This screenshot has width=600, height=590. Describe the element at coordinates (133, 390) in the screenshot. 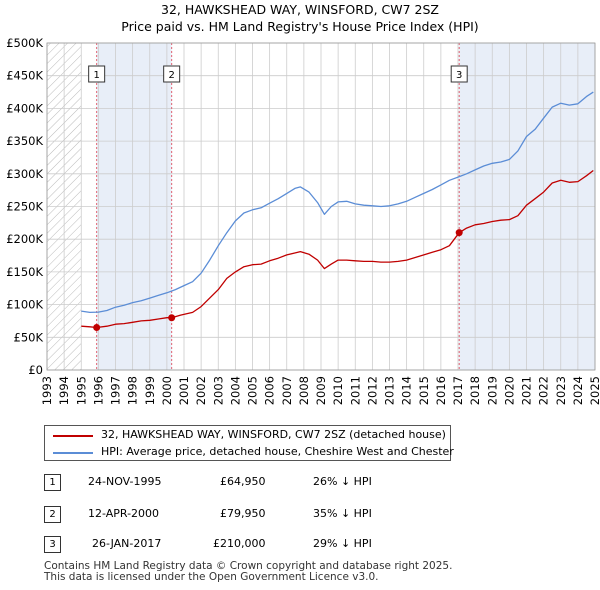

I see `x-tick-label: 1998` at that location.